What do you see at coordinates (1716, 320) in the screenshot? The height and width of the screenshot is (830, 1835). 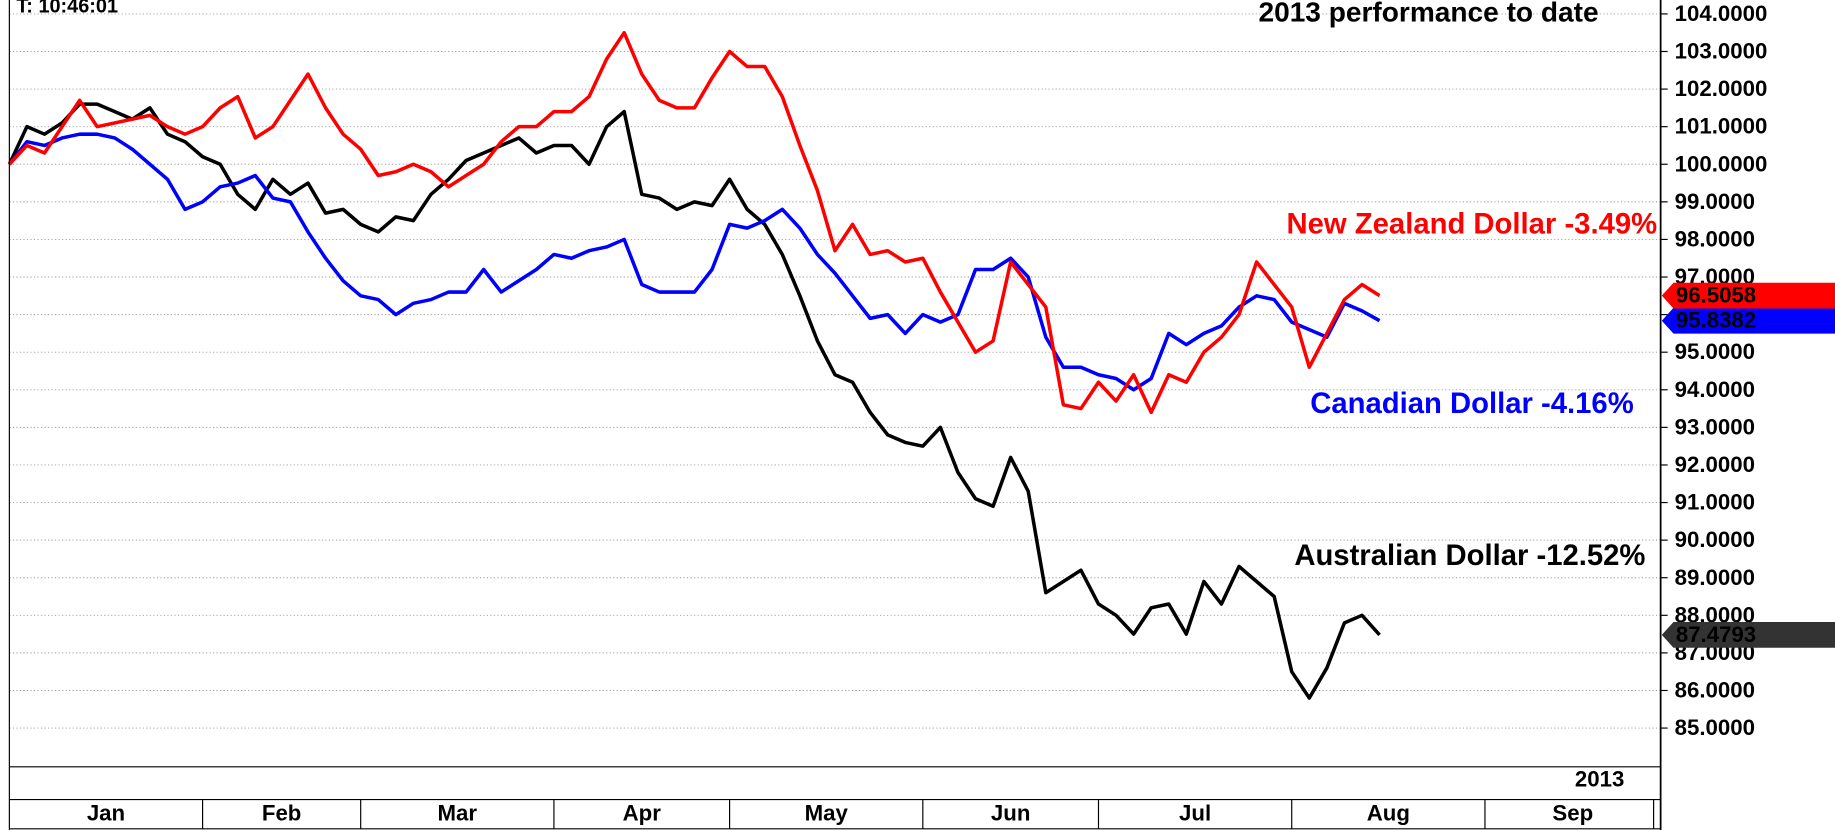 I see `last-value-label: 95.8382` at bounding box center [1716, 320].